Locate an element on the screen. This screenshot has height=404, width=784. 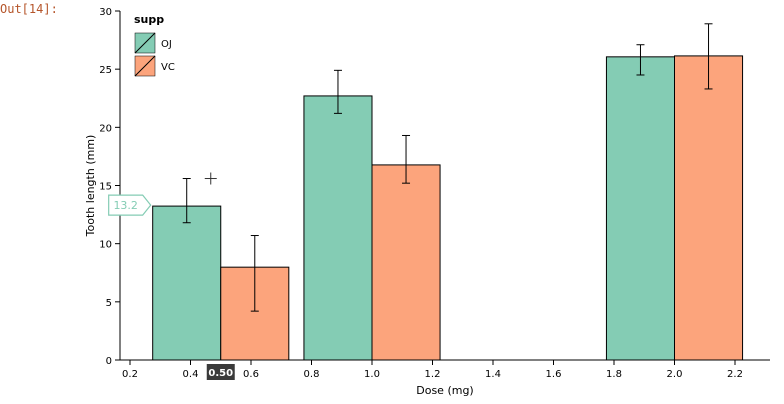
y-tick-label: 30 is located at coordinates (105, 12).